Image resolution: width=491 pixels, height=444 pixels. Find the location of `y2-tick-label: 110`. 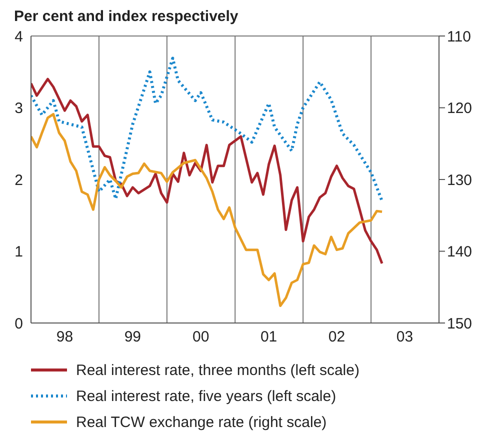

y2-tick-label: 110 is located at coordinates (459, 37).